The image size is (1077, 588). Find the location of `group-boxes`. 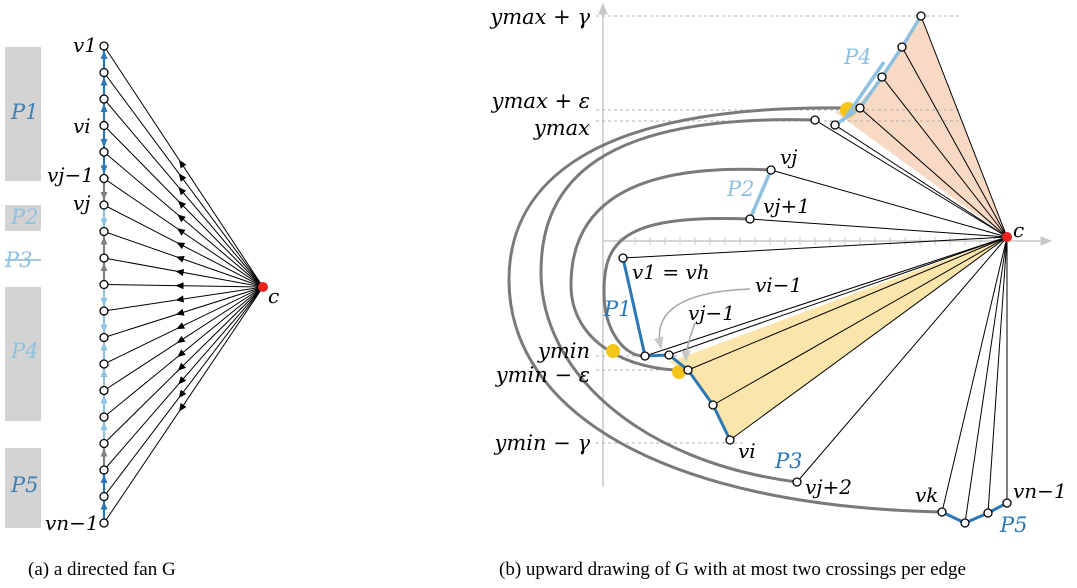

group-boxes is located at coordinates (23, 287).